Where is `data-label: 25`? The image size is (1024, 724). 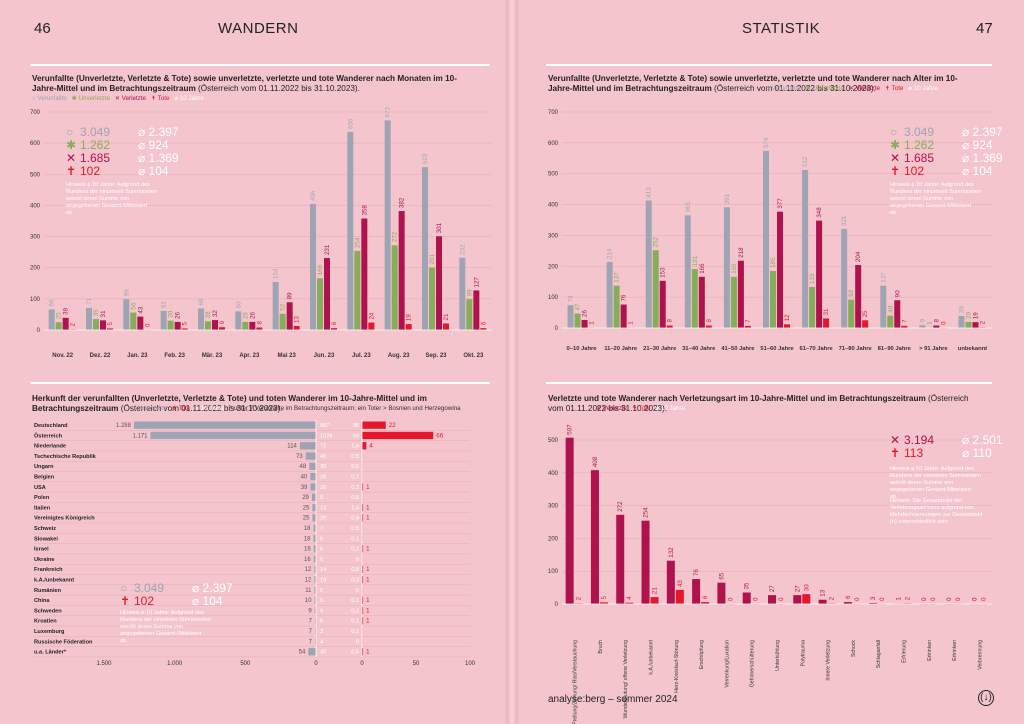 data-label: 25 is located at coordinates (306, 519).